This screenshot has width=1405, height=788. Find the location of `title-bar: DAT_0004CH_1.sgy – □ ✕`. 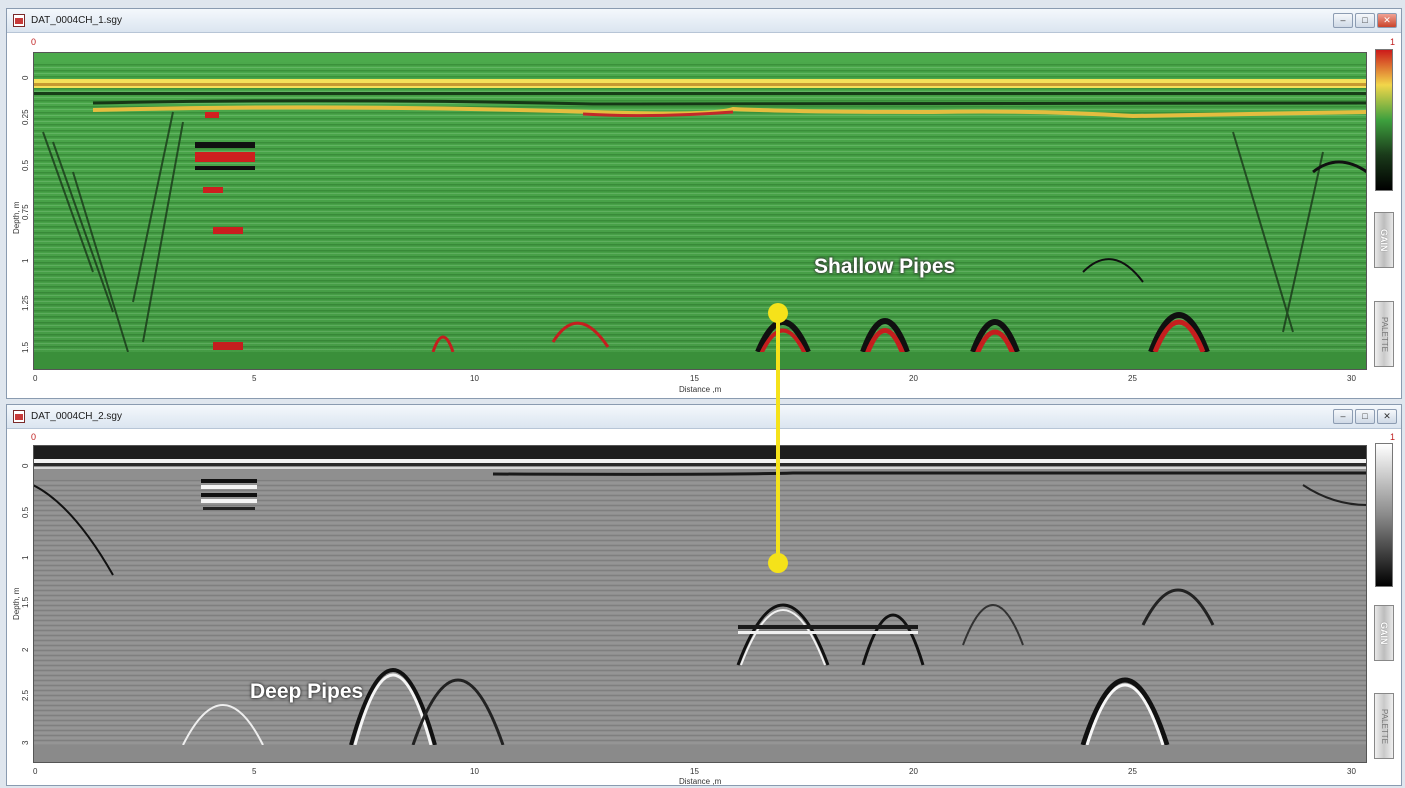

title-bar: DAT_0004CH_1.sgy – □ ✕ is located at coordinates (704, 21).